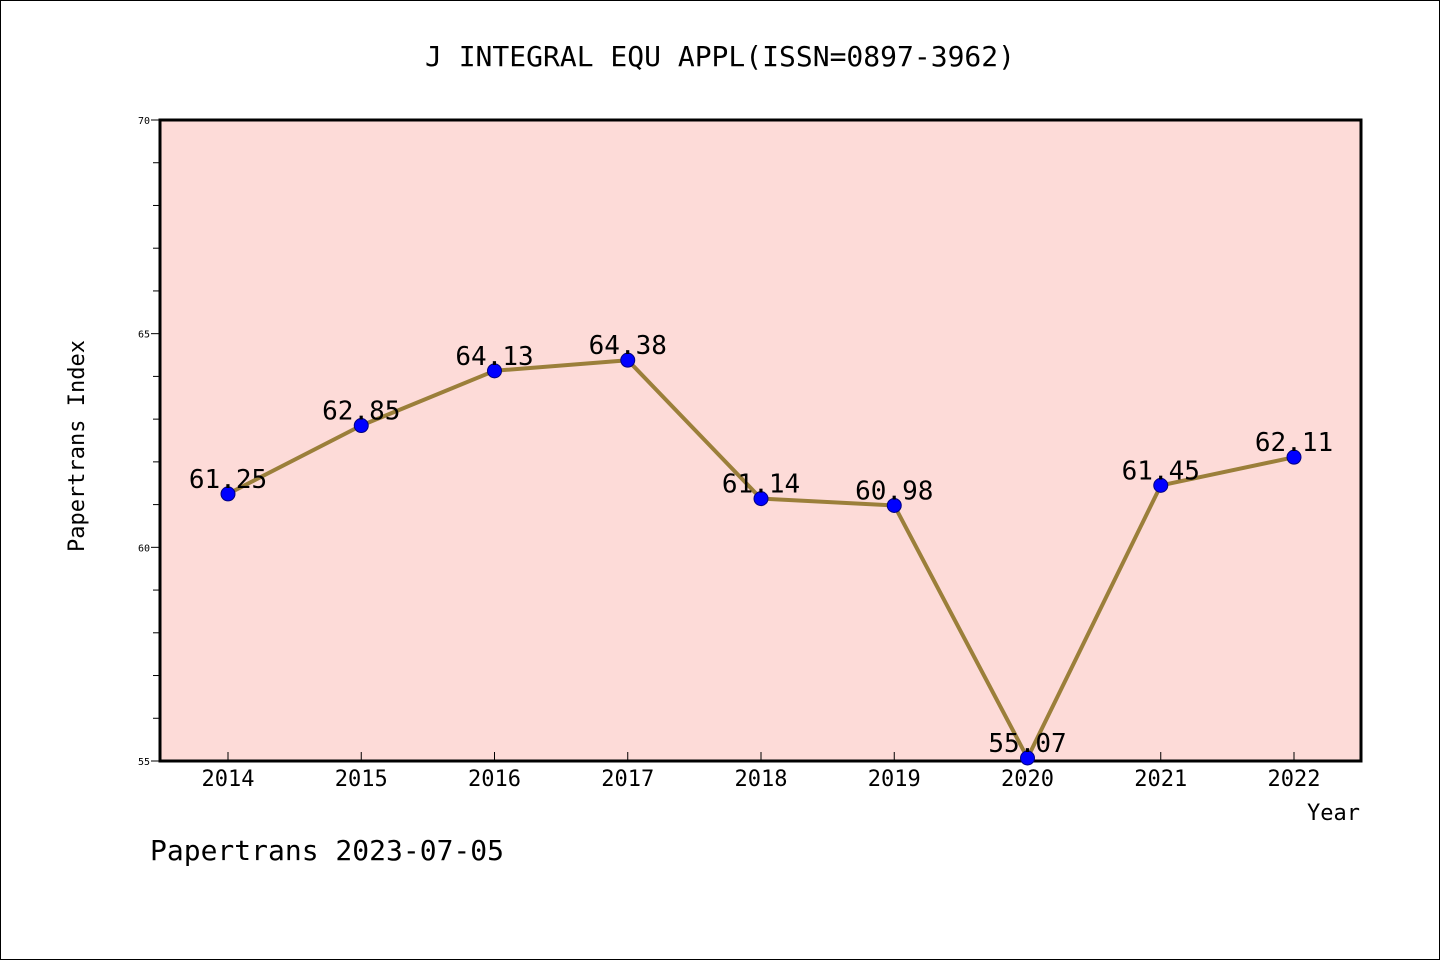 The height and width of the screenshot is (960, 1440). Describe the element at coordinates (1333, 813) in the screenshot. I see `x-axis-label: Year` at that location.